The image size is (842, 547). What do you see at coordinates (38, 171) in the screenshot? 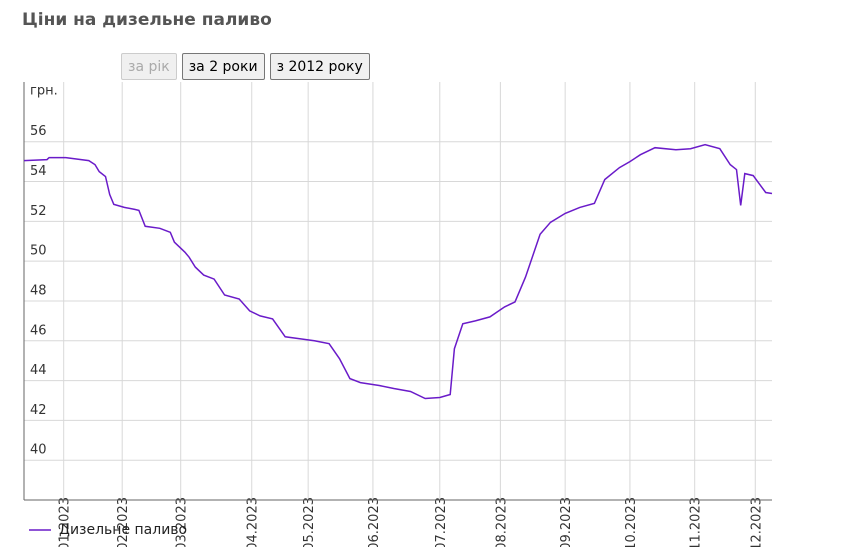
I see `y-tick-label: 54` at bounding box center [38, 171].